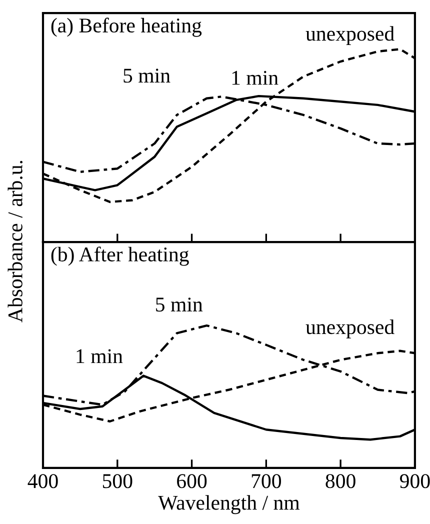  Describe the element at coordinates (415, 481) in the screenshot. I see `x-tick-label: 900` at that location.